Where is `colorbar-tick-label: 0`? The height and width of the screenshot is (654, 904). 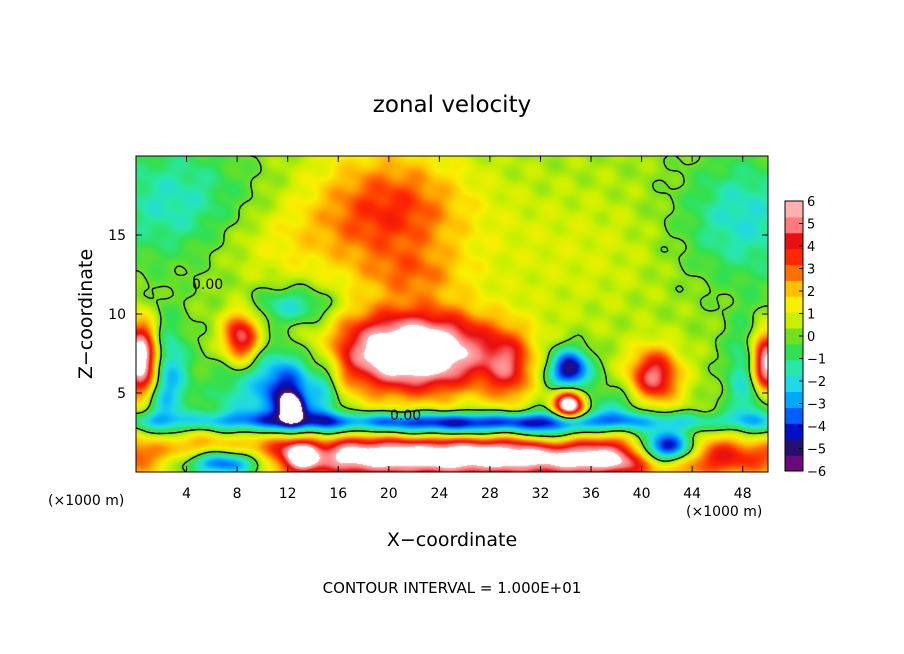 colorbar-tick-label: 0 is located at coordinates (811, 337).